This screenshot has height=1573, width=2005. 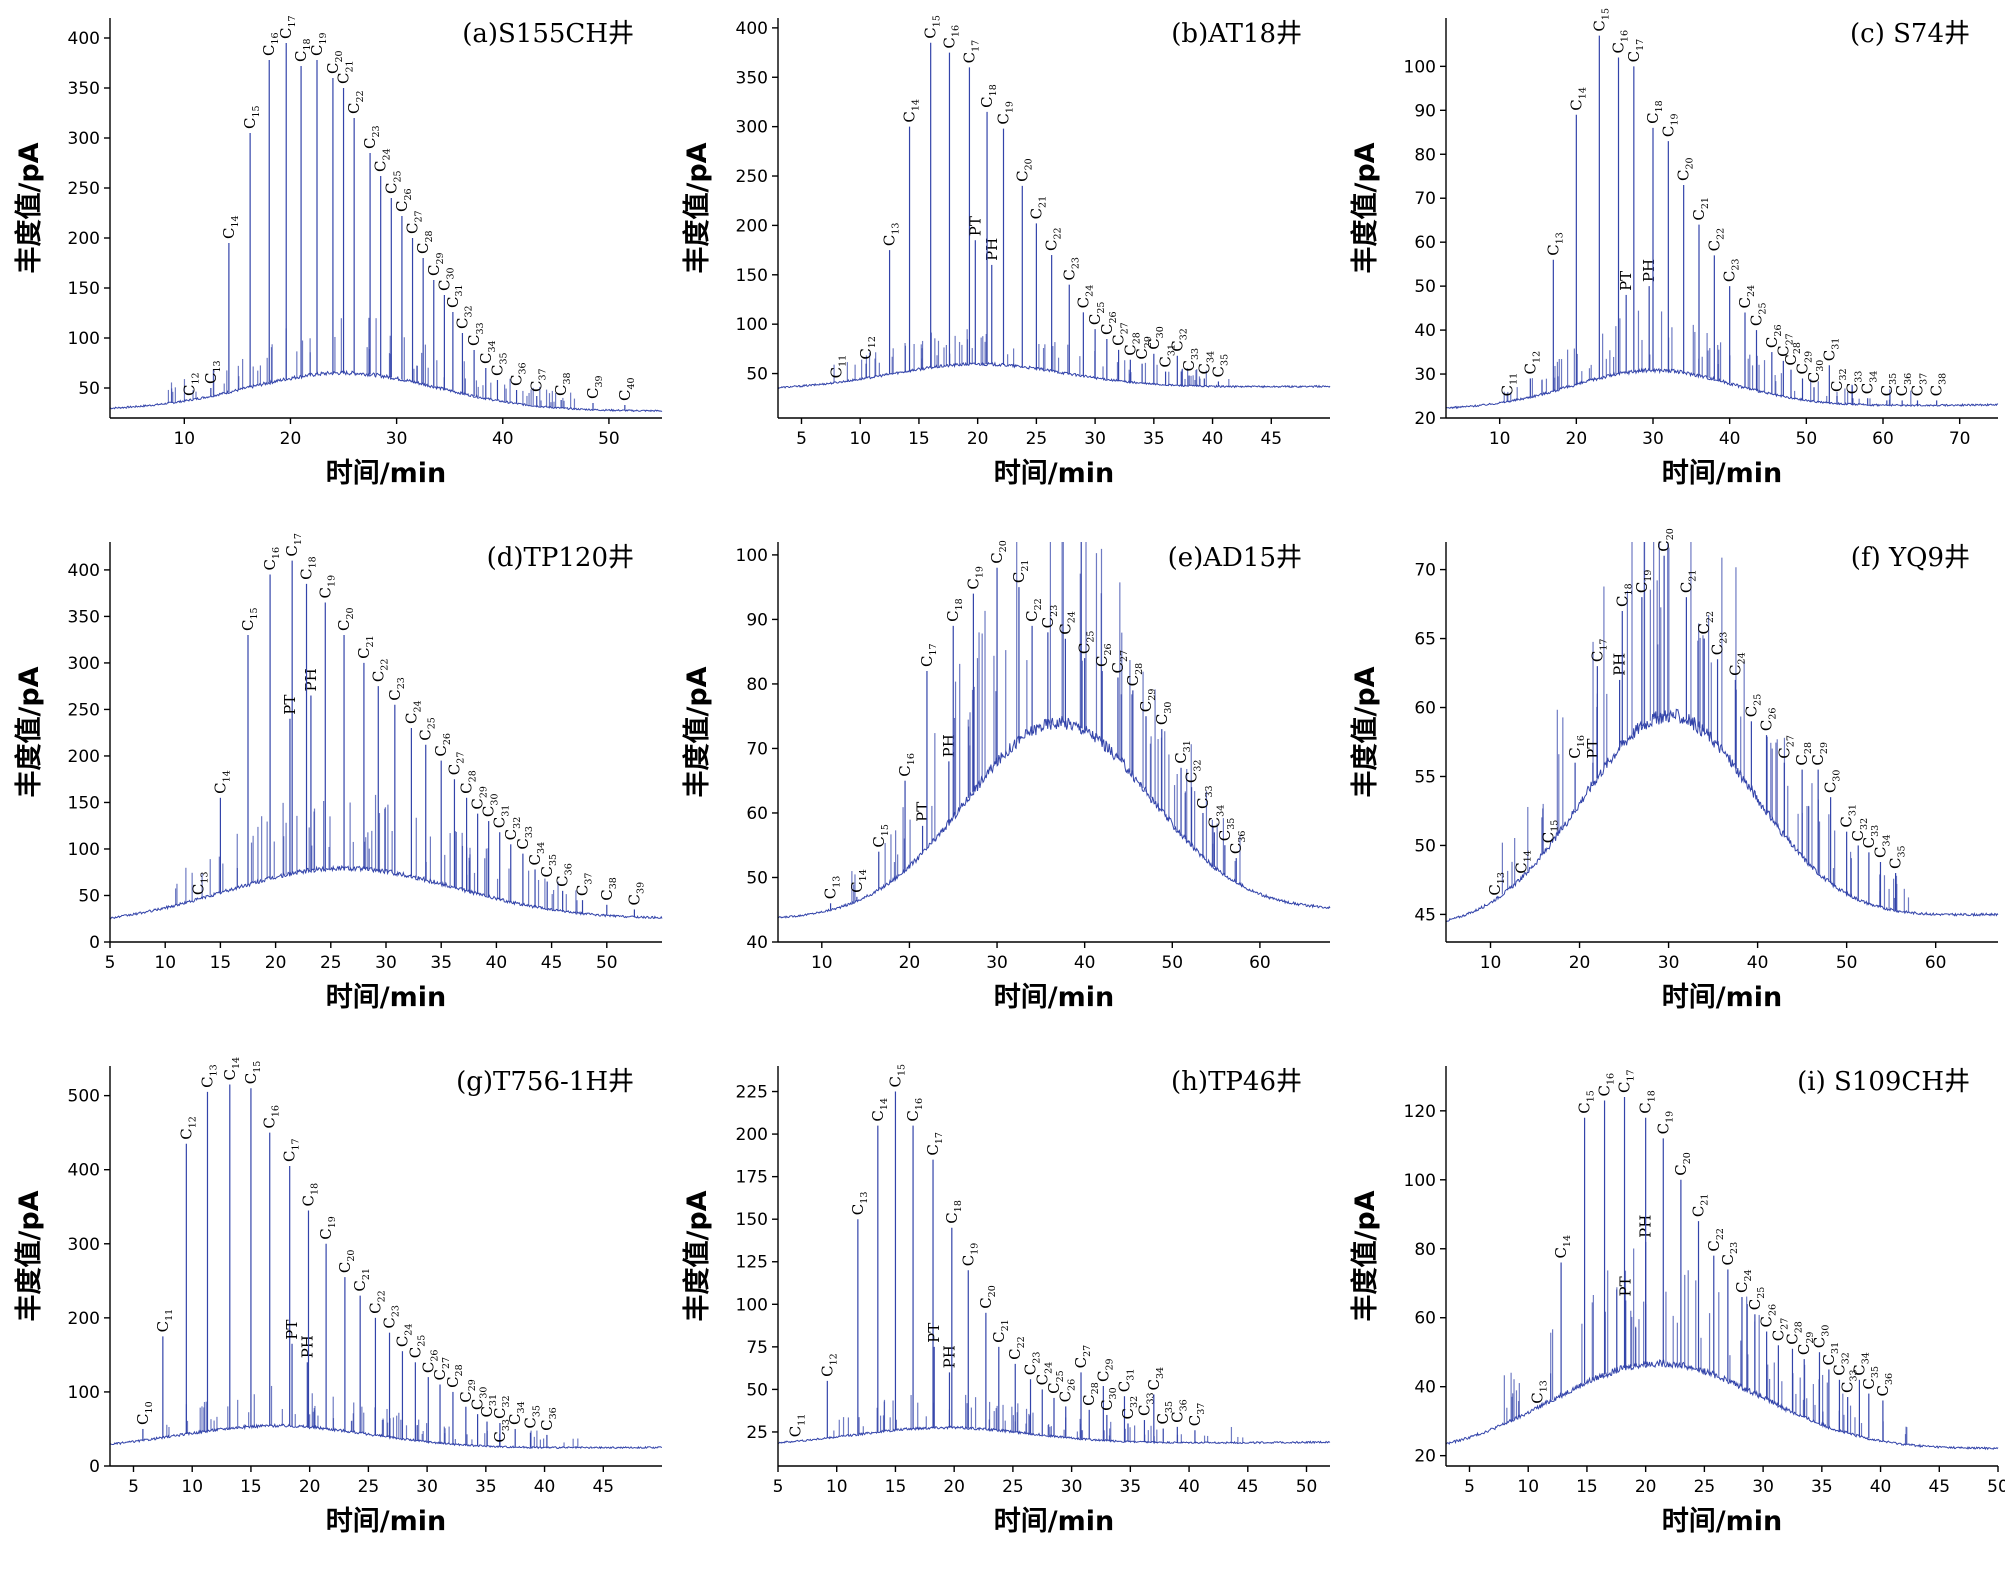 What do you see at coordinates (752, 1093) in the screenshot?
I see `y-tick-label: 225` at bounding box center [752, 1093].